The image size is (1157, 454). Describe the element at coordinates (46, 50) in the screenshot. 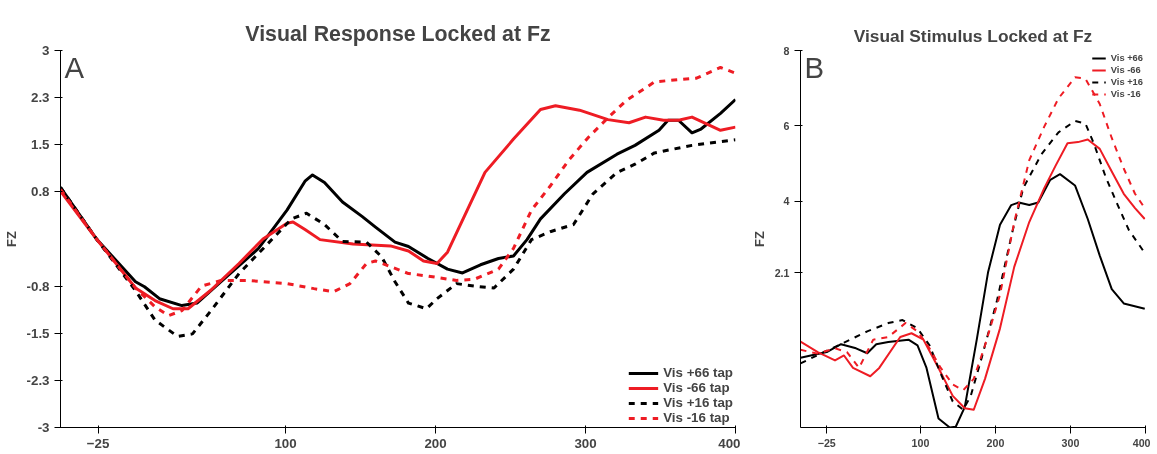

I see `y-tick-label: 3` at that location.